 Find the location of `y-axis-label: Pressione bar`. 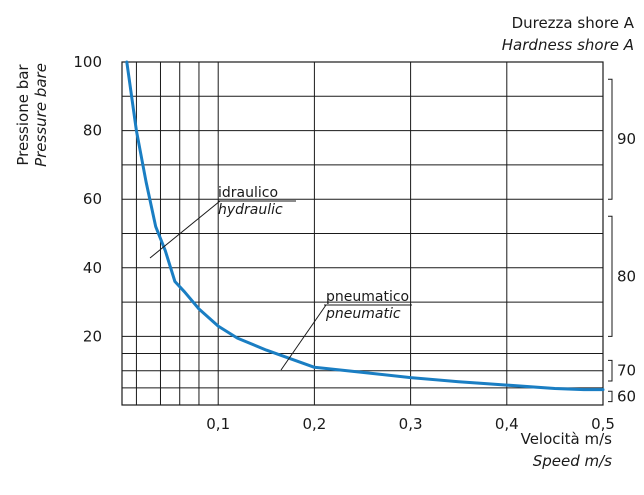

y-axis-label: Pressione bar is located at coordinates (23, 115).